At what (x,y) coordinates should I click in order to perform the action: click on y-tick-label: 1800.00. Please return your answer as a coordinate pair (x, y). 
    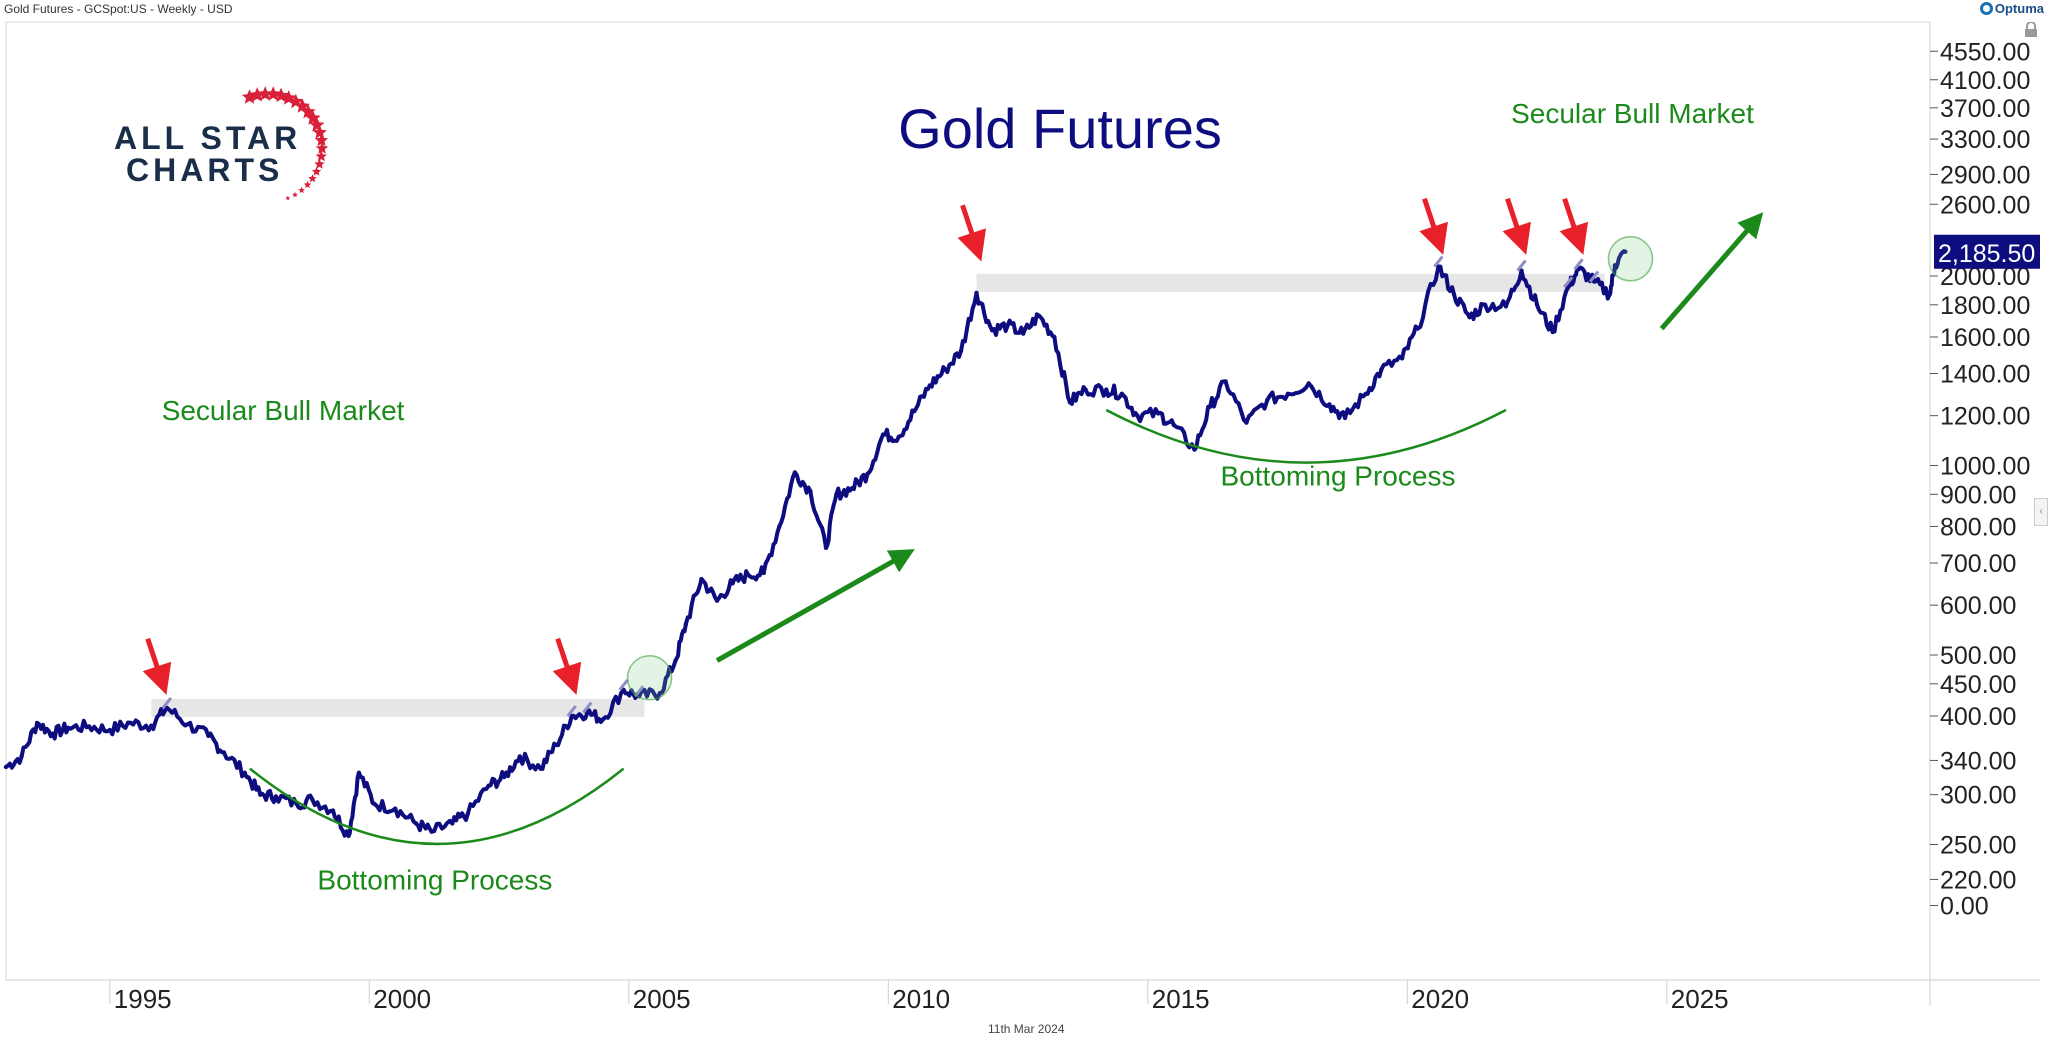
    Looking at the image, I should click on (1985, 306).